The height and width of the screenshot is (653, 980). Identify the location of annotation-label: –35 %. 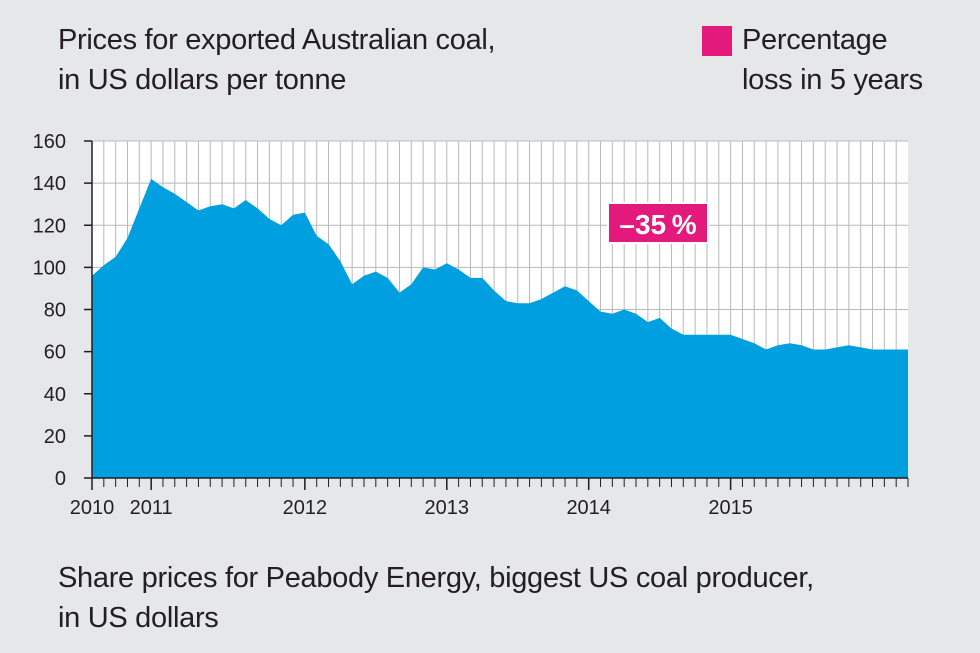
(657, 224).